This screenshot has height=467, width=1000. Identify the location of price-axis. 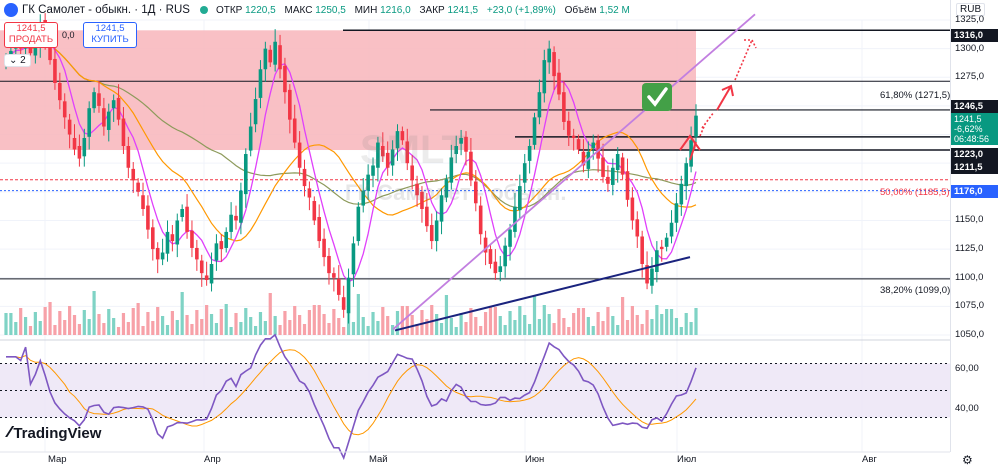
(975, 226).